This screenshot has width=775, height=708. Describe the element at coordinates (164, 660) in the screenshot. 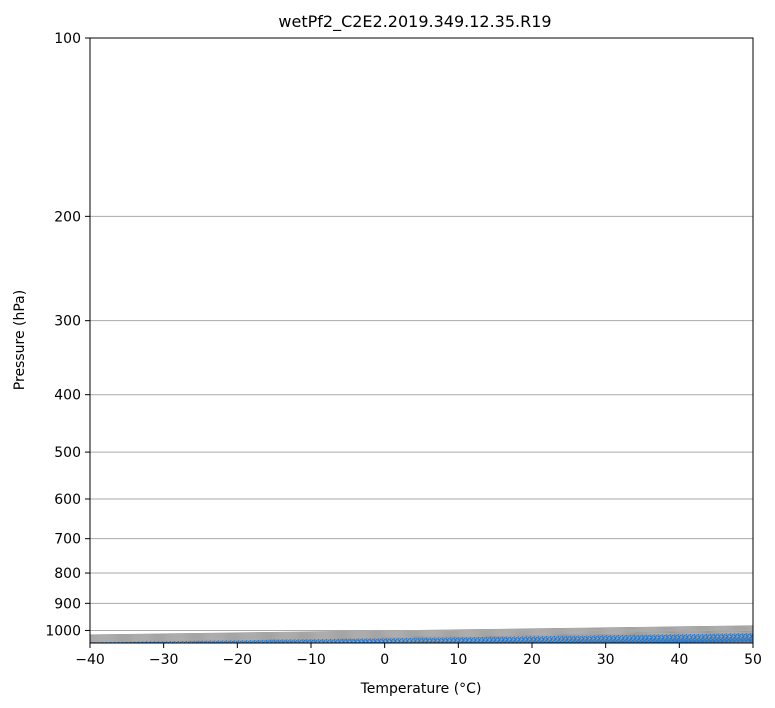

I see `x-tick-label: −30` at that location.